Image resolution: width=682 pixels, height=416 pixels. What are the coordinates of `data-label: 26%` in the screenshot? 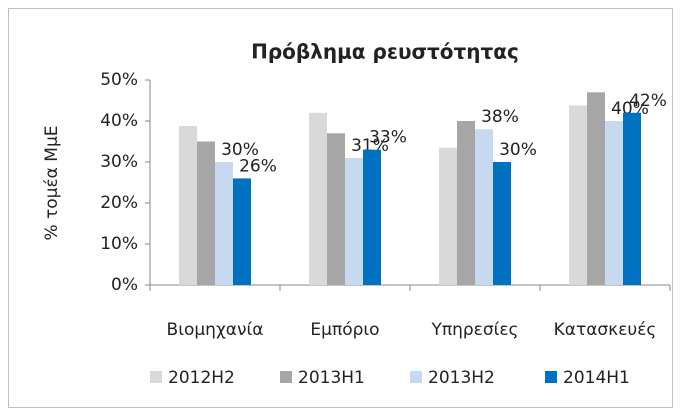 It's located at (258, 166).